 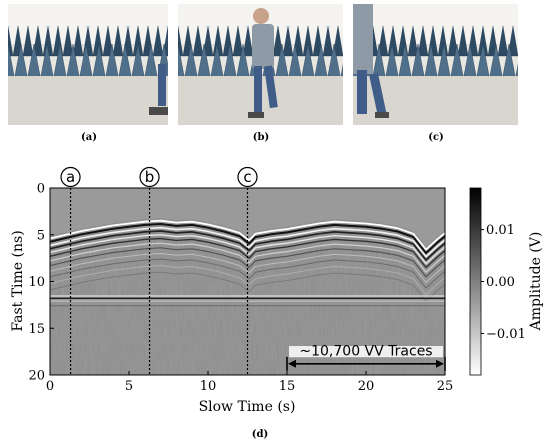 What do you see at coordinates (89, 137) in the screenshot?
I see `photo-a-label: (a)` at bounding box center [89, 137].